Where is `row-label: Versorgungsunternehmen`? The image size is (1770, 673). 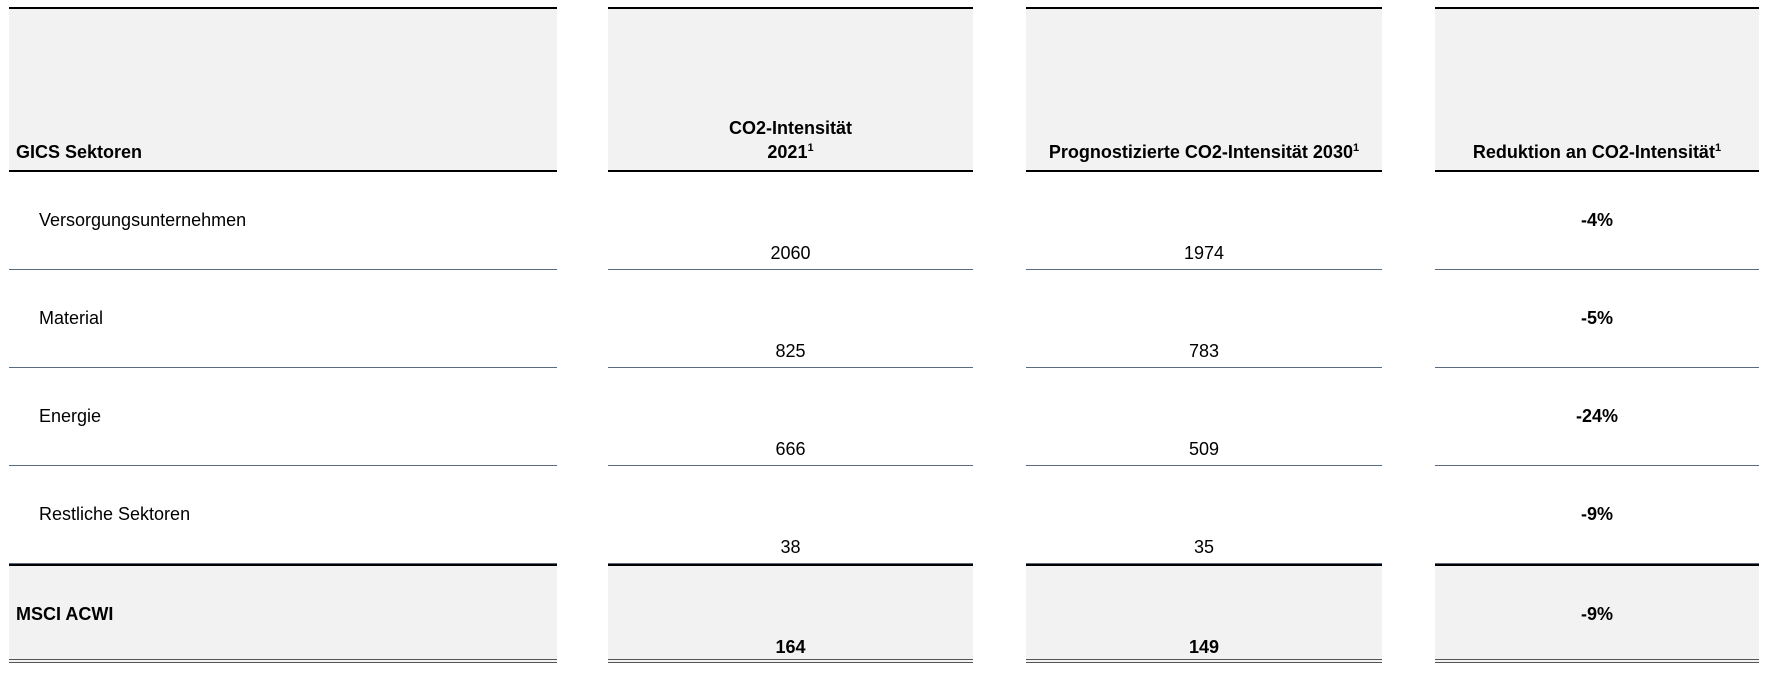 row-label: Versorgungsunternehmen is located at coordinates (143, 220).